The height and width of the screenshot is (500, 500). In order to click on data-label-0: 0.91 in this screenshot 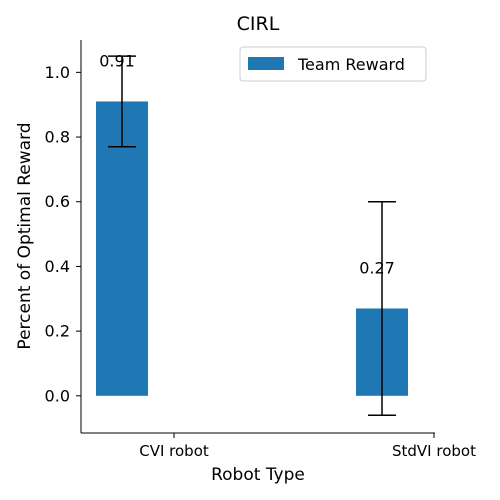, I will do `click(117, 60)`.